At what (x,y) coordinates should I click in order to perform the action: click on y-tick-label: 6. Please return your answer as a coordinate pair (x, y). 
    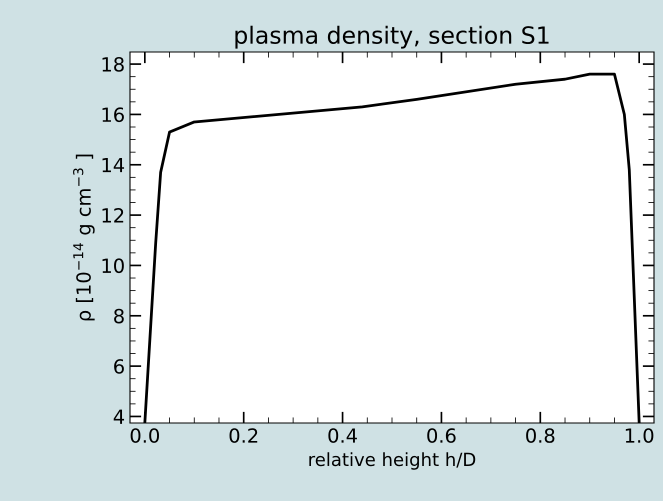
    Looking at the image, I should click on (119, 366).